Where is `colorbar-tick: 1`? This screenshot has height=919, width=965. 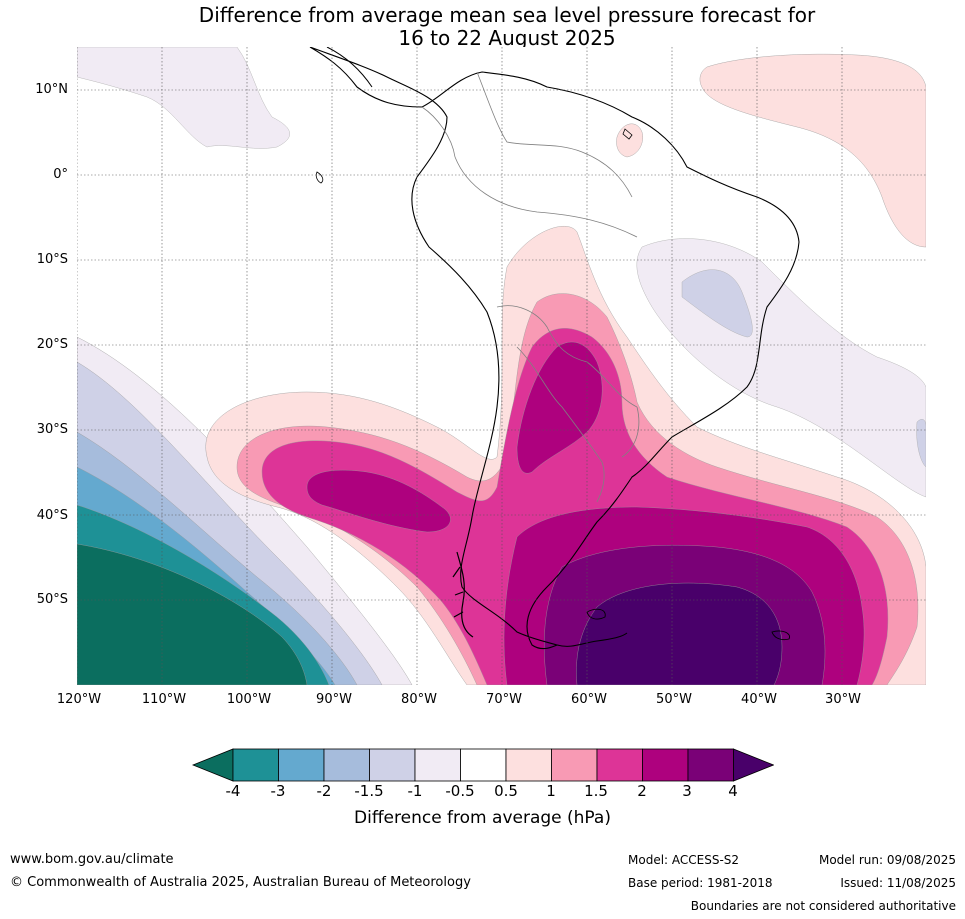
colorbar-tick: 1 is located at coordinates (551, 791).